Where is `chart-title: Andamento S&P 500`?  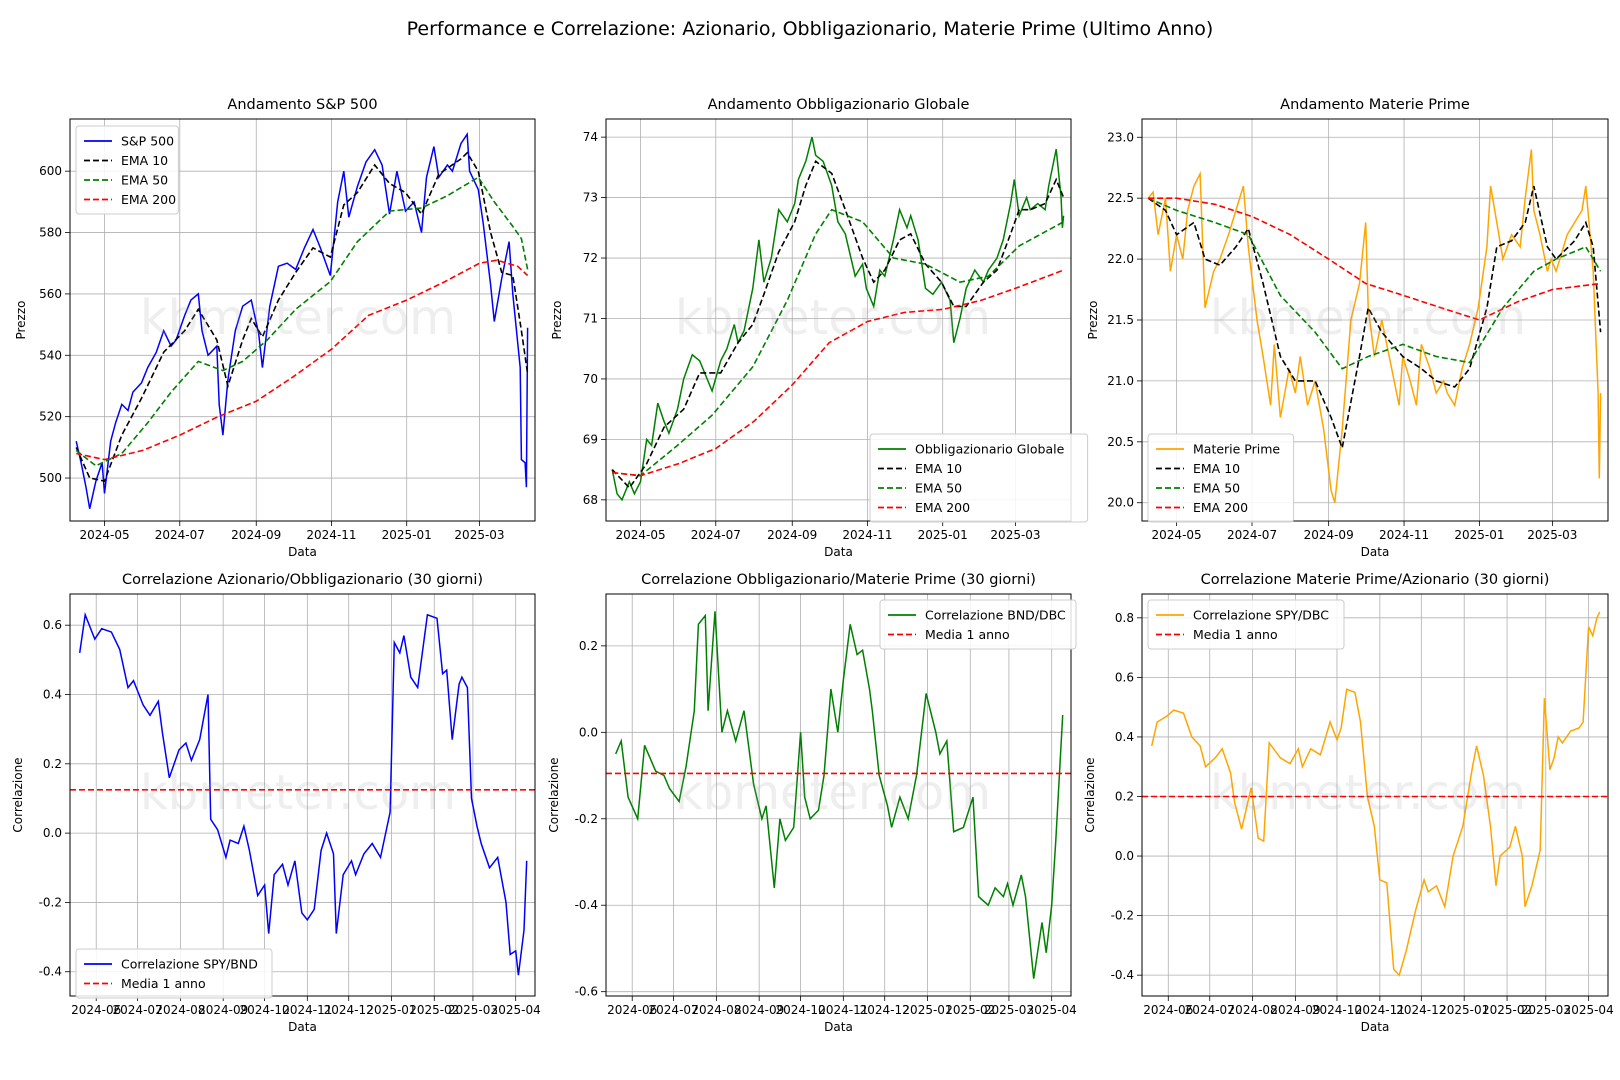 chart-title: Andamento S&P 500 is located at coordinates (302, 105).